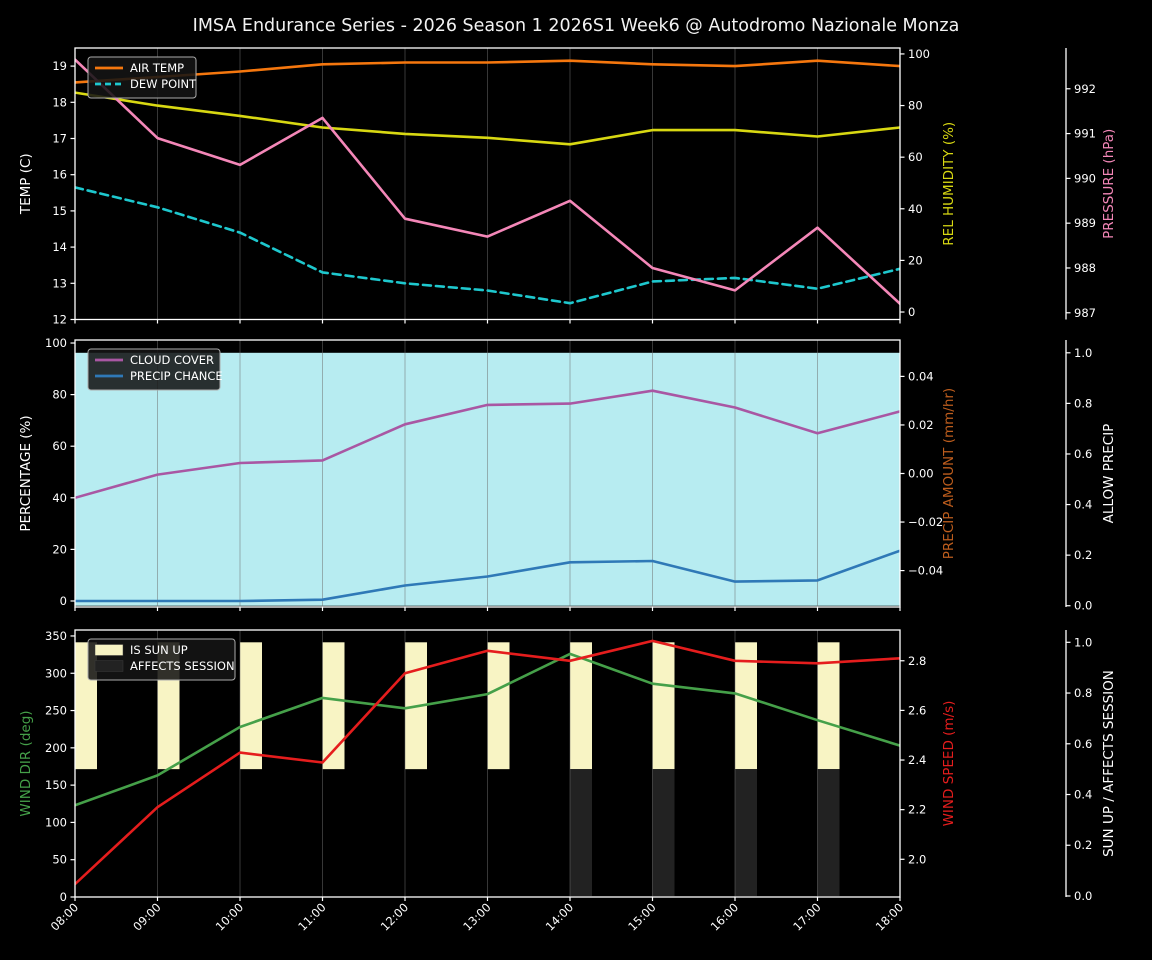 The width and height of the screenshot is (1152, 960). What do you see at coordinates (59, 139) in the screenshot?
I see `y-tick-label: 17` at bounding box center [59, 139].